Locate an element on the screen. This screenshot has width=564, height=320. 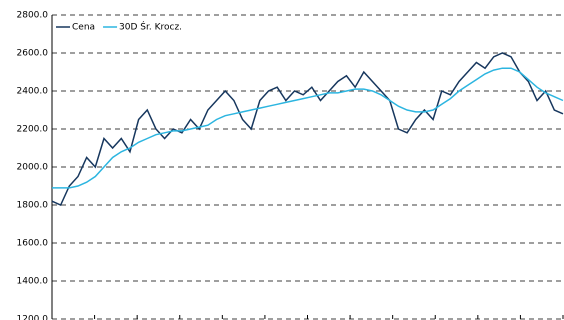
y-tick-label: 1600.0 is located at coordinates (33, 244).